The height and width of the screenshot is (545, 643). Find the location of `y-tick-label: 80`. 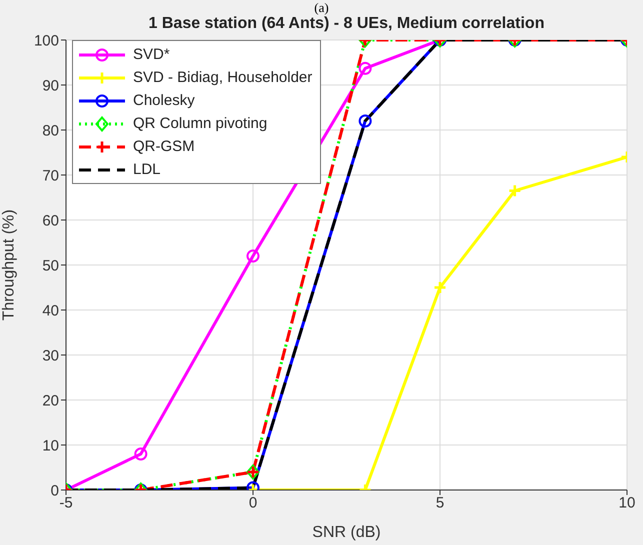

y-tick-label: 80 is located at coordinates (50, 131).